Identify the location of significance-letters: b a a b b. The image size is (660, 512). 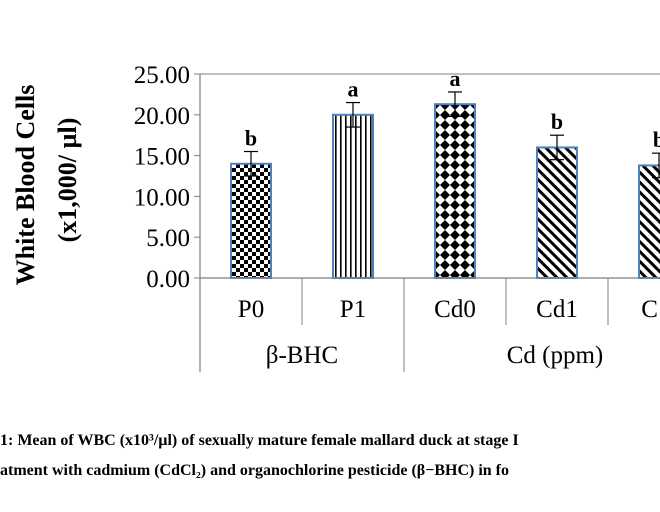
(452, 109).